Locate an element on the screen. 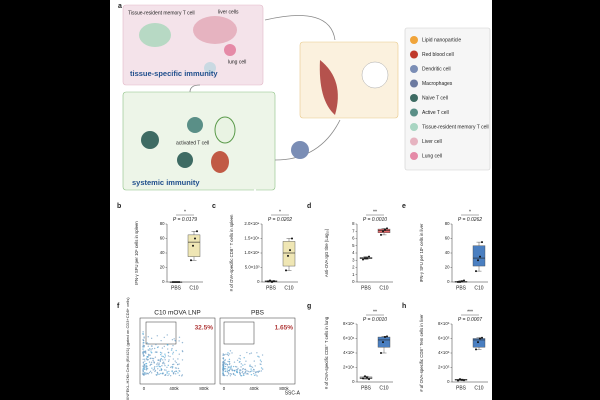 This screenshot has height=400, width=600. cell is located at coordinates (155, 35).